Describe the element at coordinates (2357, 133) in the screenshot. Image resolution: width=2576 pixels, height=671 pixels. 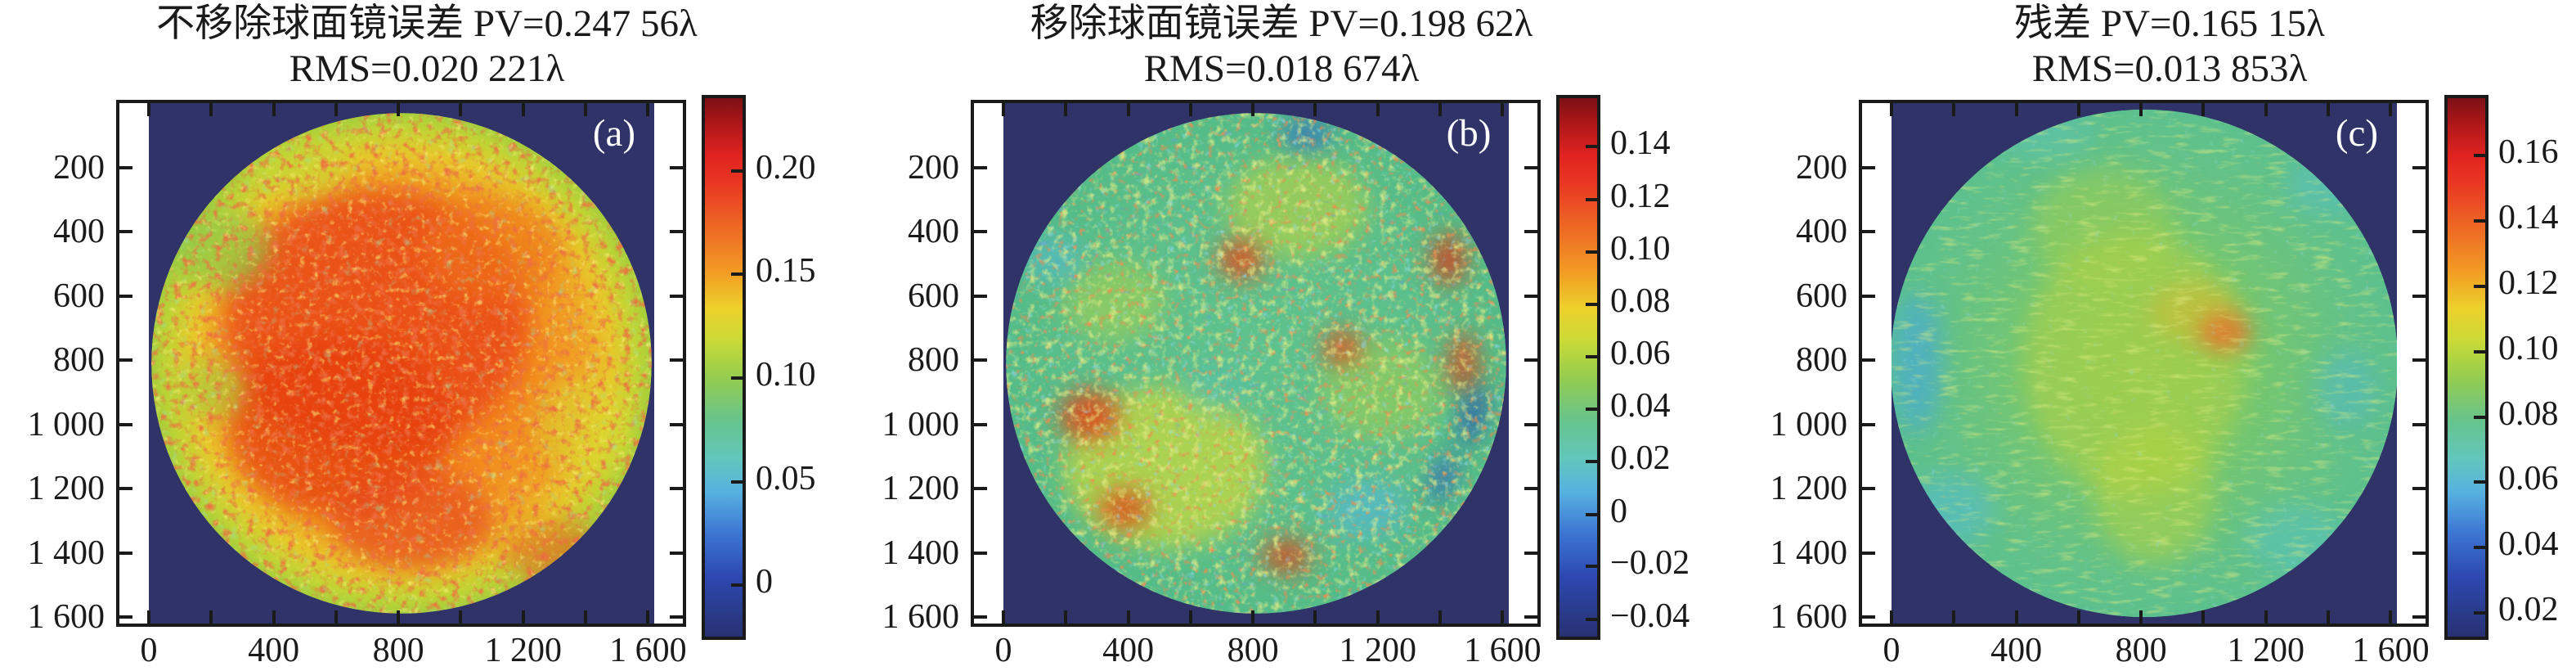
I see `panel-c-letter: (c)` at that location.